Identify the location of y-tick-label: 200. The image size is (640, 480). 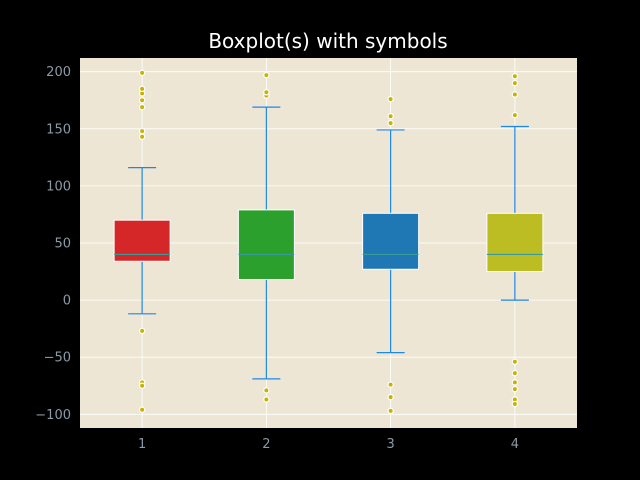
(58, 72).